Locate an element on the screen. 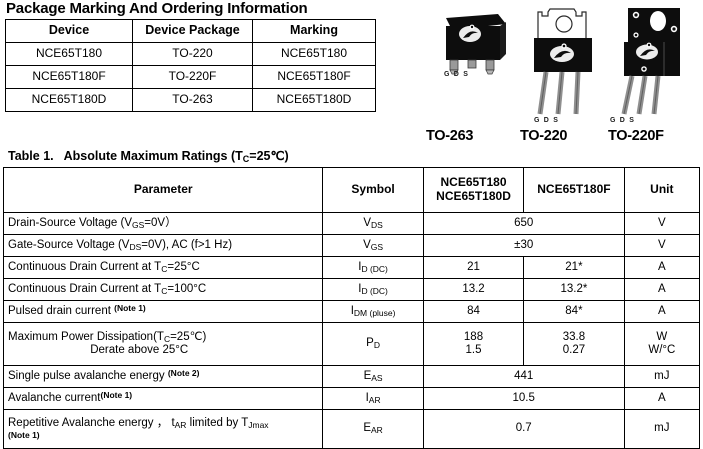 The image size is (703, 449). package-illustrations: G D S TO-263 G D S TO-220 is located at coordinates (563, 74).